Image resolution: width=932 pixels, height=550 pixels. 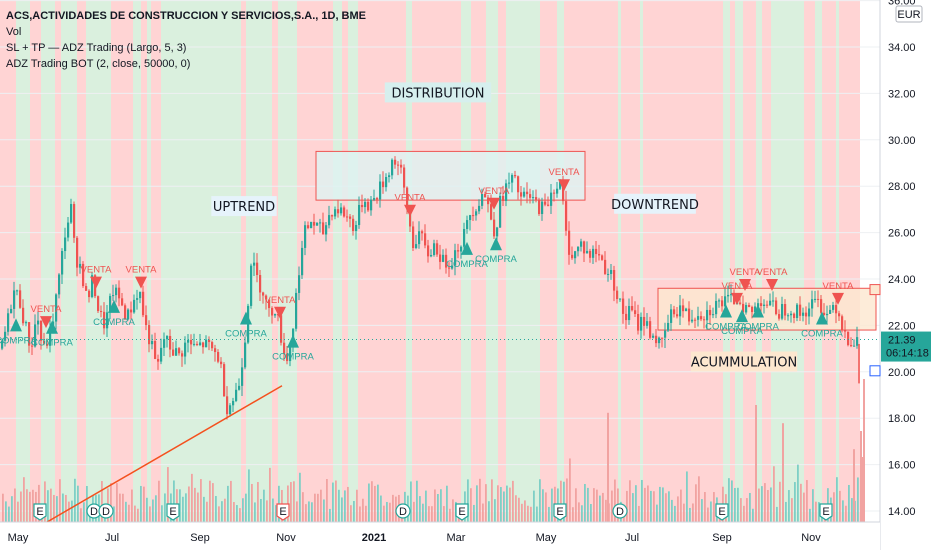 What do you see at coordinates (632, 538) in the screenshot?
I see `x-tick-label: Jul` at bounding box center [632, 538].